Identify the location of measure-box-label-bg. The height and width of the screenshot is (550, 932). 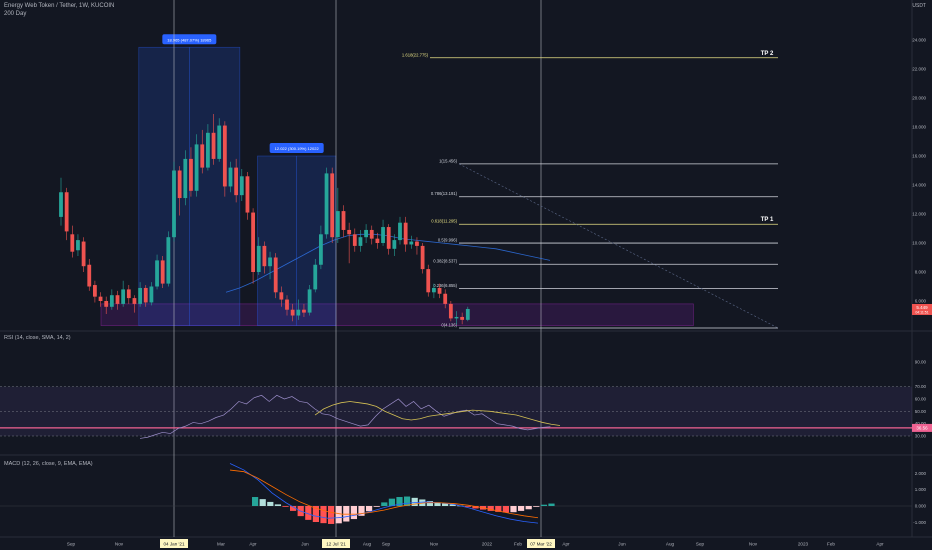
(189, 39).